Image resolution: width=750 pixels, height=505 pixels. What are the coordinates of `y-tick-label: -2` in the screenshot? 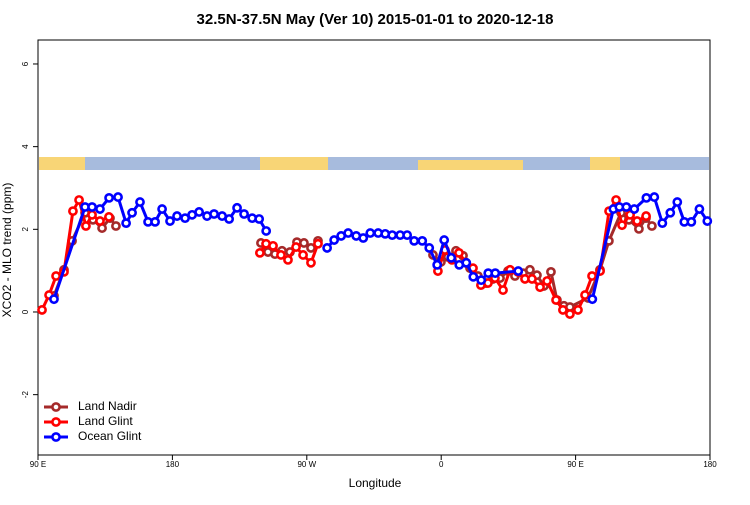 It's located at (25, 395).